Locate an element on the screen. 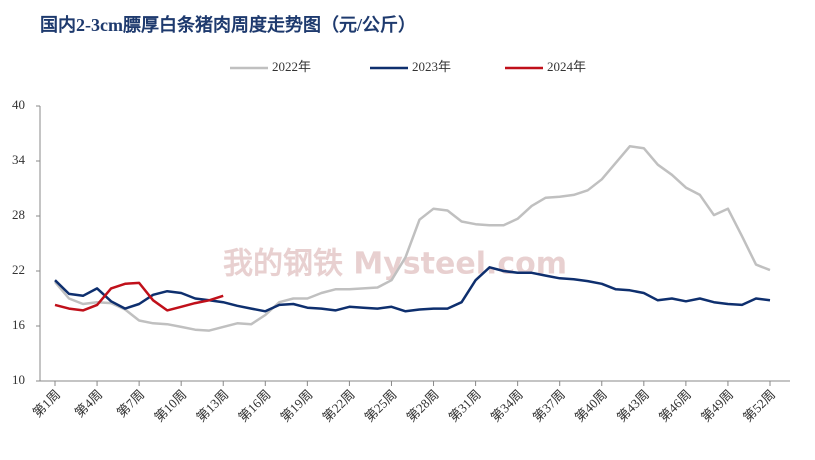 This screenshot has height=460, width=815. x-tick-label: 第22周 is located at coordinates (338, 406).